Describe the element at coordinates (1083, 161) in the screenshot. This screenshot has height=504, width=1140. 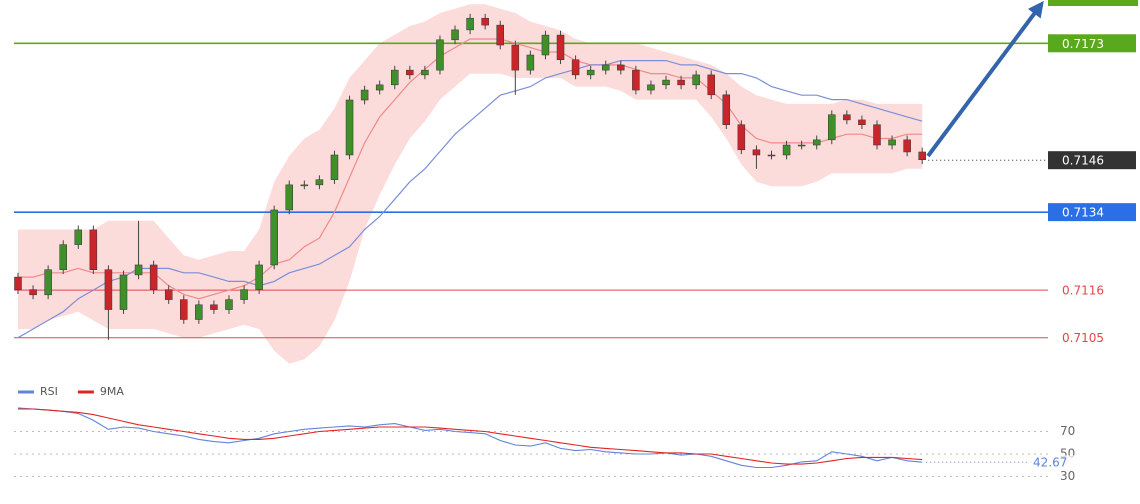
I see `last-price-label: 0.7146` at that location.